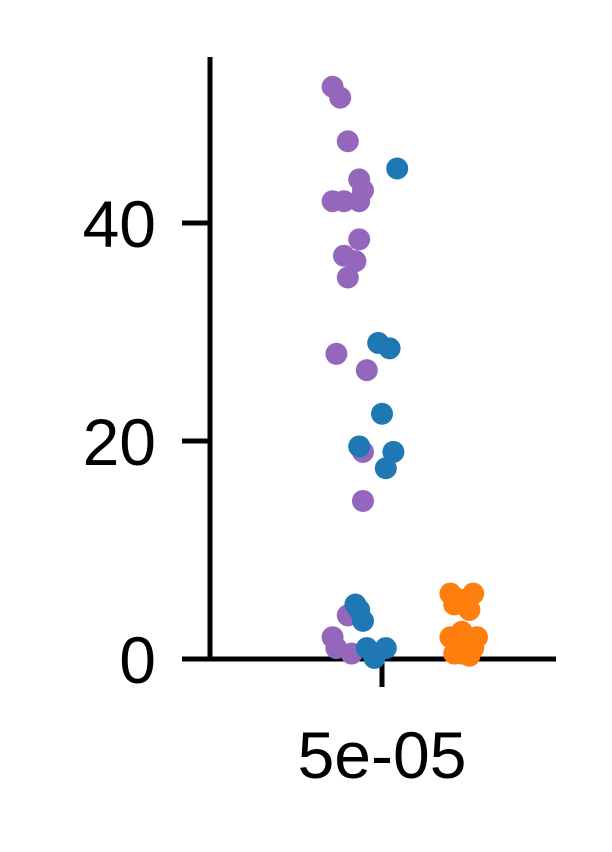 Image resolution: width=612 pixels, height=852 pixels. I want to click on x-ticks: 5e-05, so click(382, 725).